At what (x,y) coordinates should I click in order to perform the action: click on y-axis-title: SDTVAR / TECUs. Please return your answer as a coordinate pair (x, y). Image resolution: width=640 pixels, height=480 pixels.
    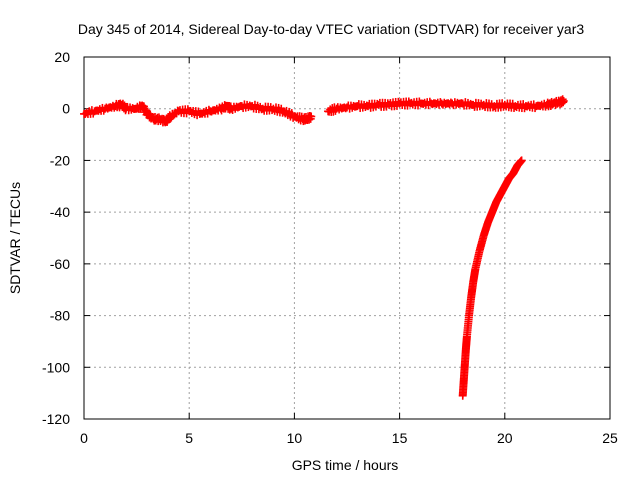
    Looking at the image, I should click on (15, 238).